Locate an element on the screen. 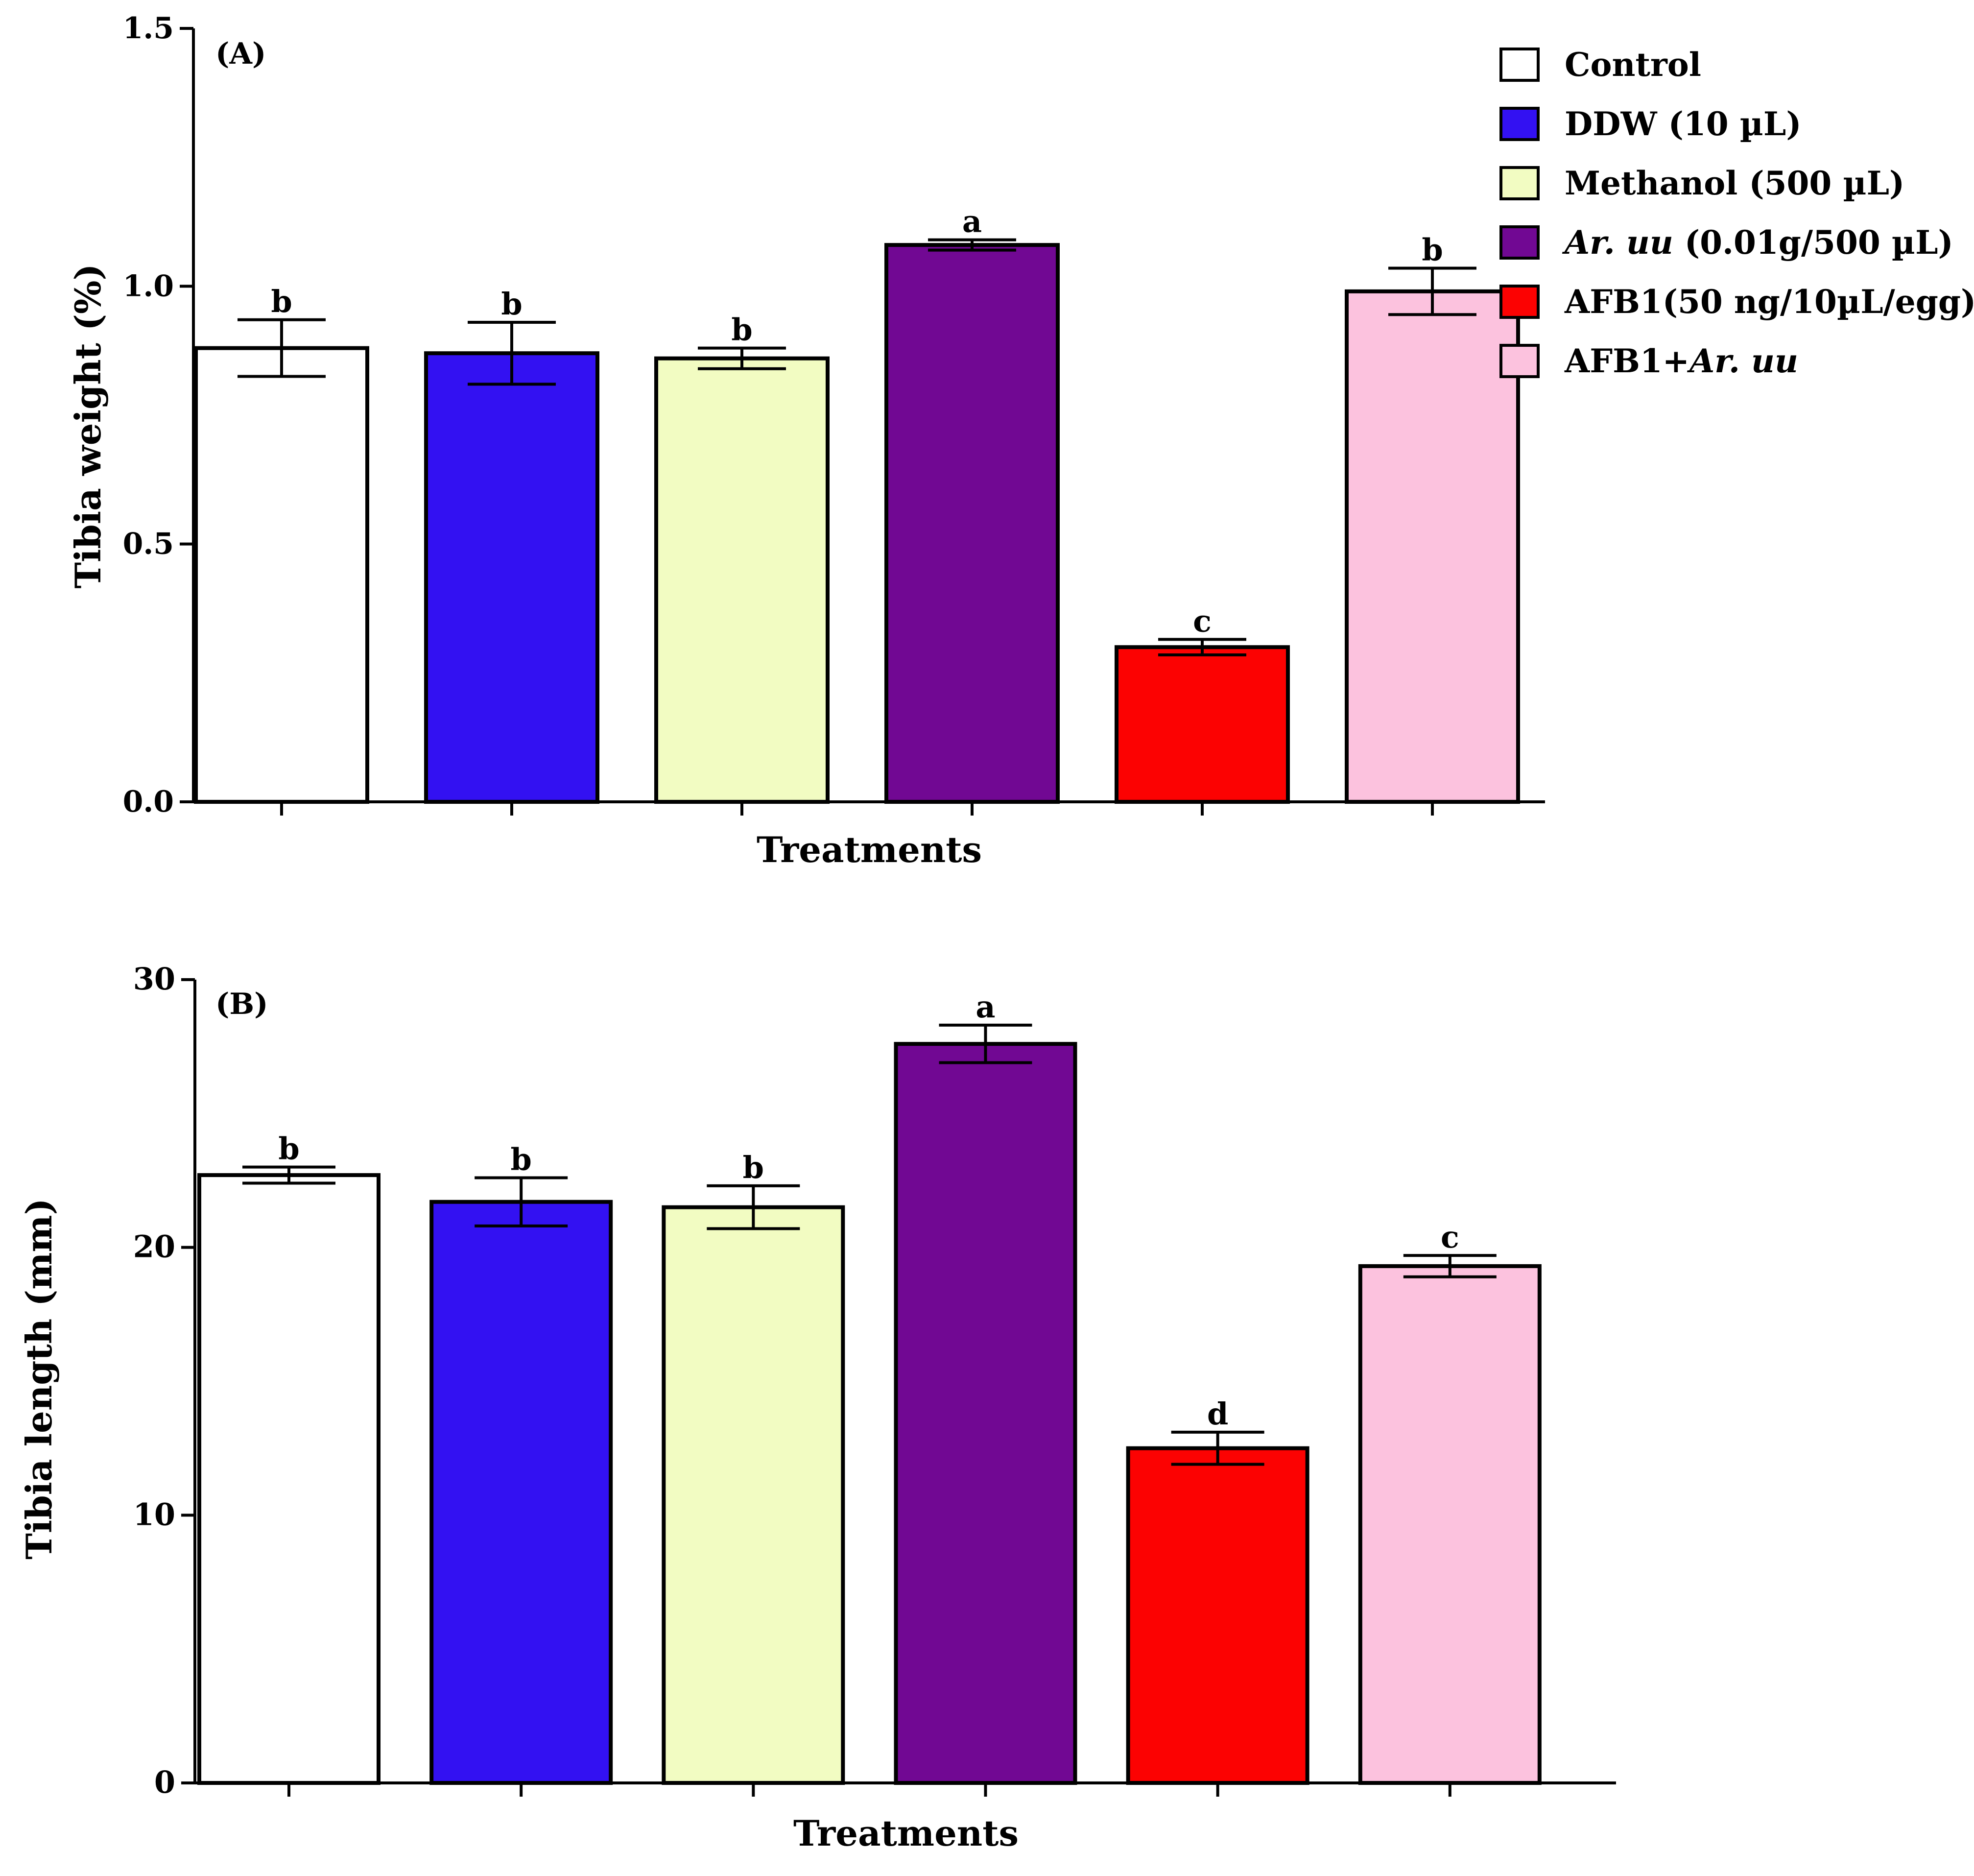 The image size is (1974, 1876). legend-label-text: Control is located at coordinates (1633, 65).